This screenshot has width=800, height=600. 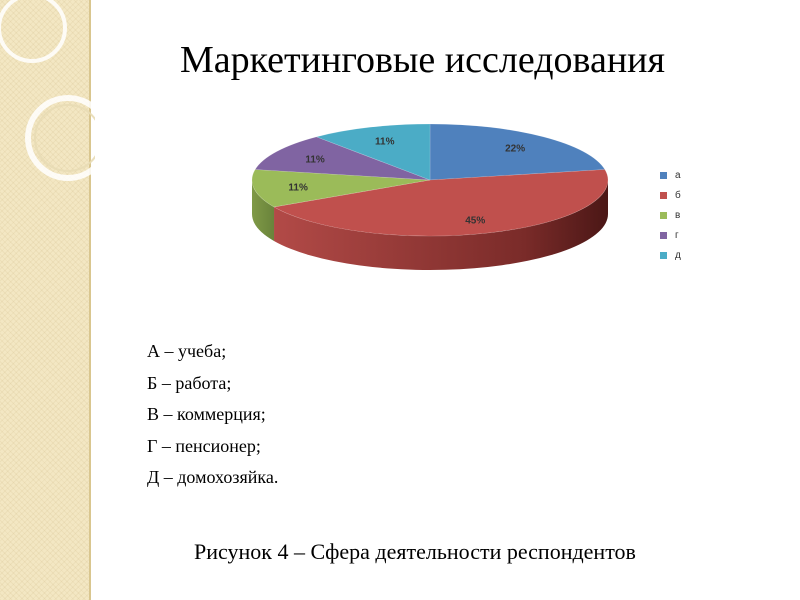 I want to click on data-label-b: 45%, so click(x=475, y=221).